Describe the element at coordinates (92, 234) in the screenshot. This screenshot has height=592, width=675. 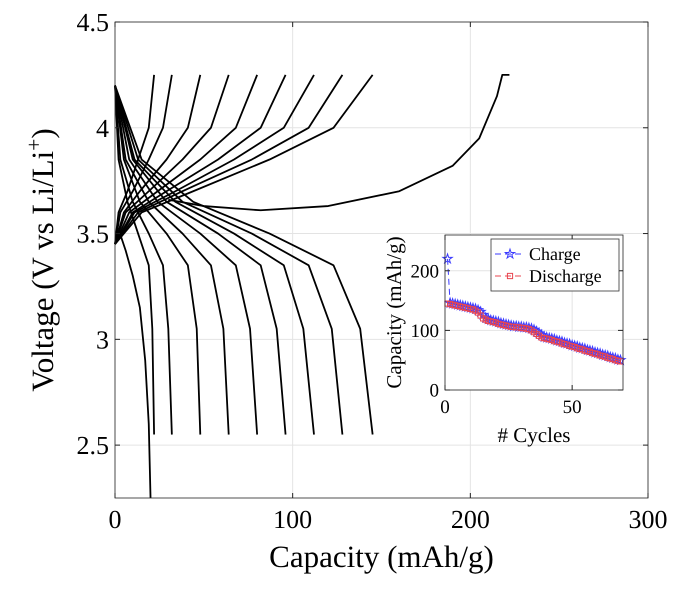
I see `y-tick-label: 3.5` at that location.